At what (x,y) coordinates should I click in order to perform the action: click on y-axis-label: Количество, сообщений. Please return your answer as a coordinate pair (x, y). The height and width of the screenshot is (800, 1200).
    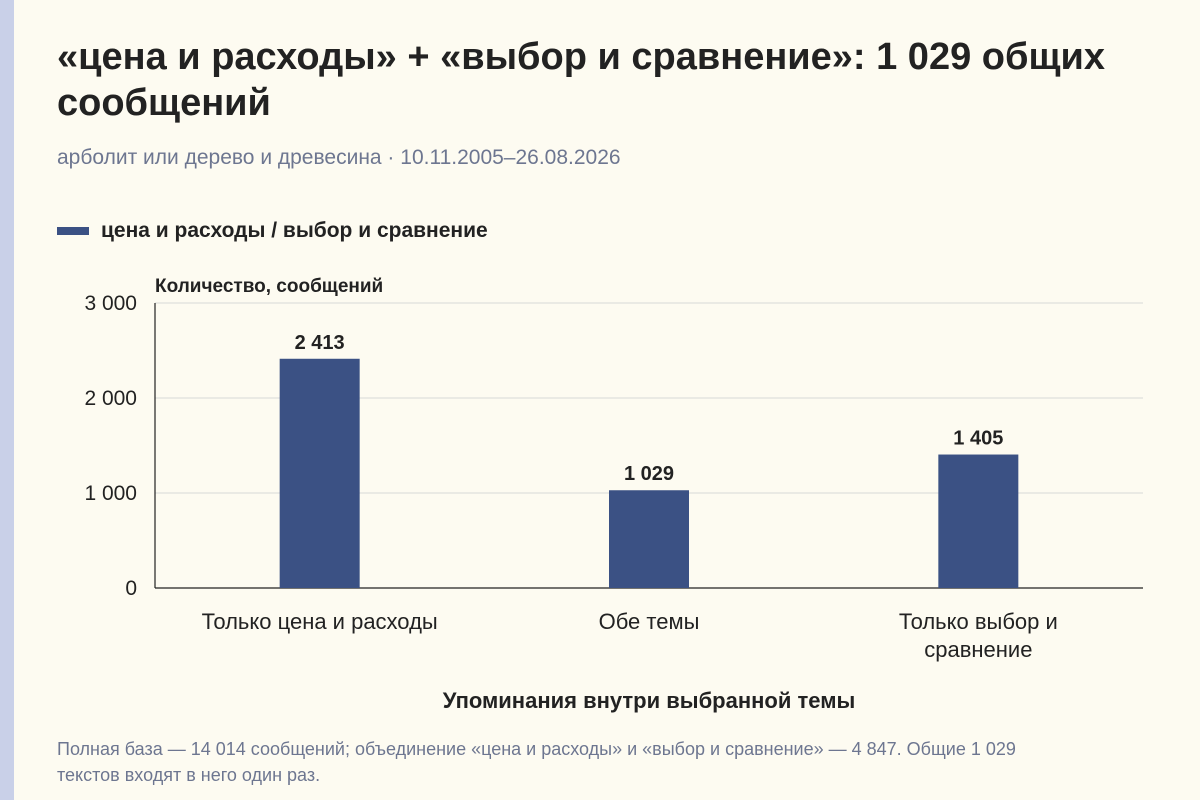
    Looking at the image, I should click on (269, 286).